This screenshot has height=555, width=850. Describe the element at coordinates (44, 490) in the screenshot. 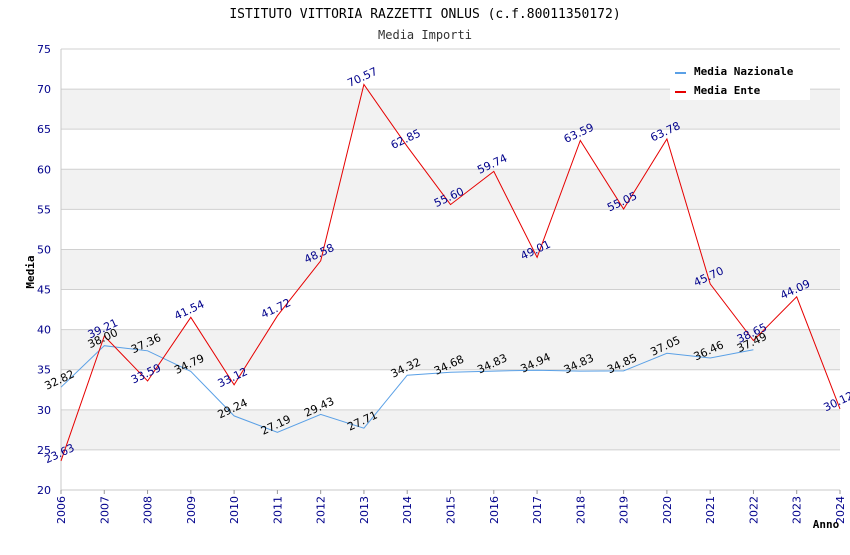

I see `y-tick-label: 20` at that location.